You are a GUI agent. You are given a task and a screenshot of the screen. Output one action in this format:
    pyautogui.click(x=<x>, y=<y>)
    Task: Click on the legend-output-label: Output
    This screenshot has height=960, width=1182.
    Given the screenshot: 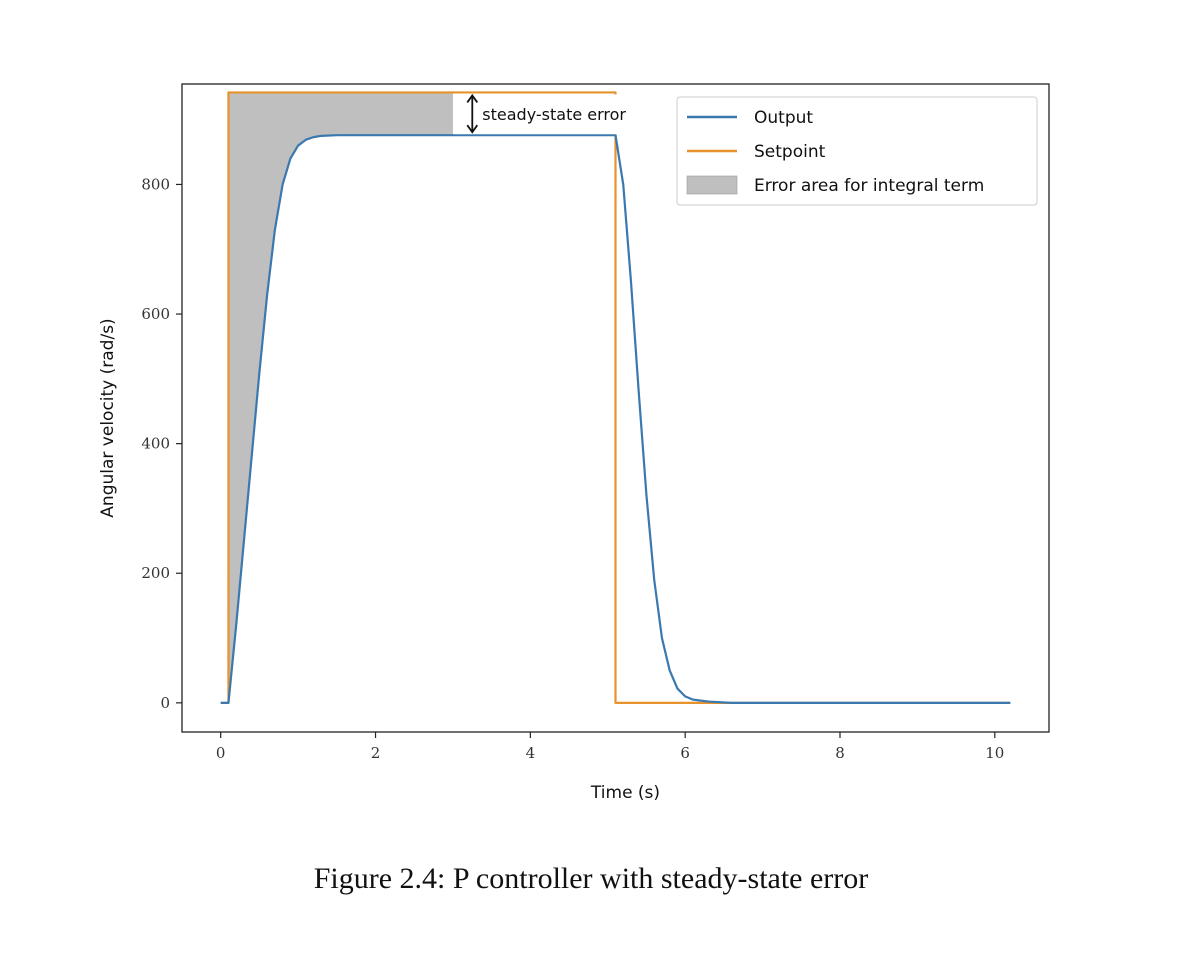 What is the action you would take?
    pyautogui.click(x=783, y=118)
    